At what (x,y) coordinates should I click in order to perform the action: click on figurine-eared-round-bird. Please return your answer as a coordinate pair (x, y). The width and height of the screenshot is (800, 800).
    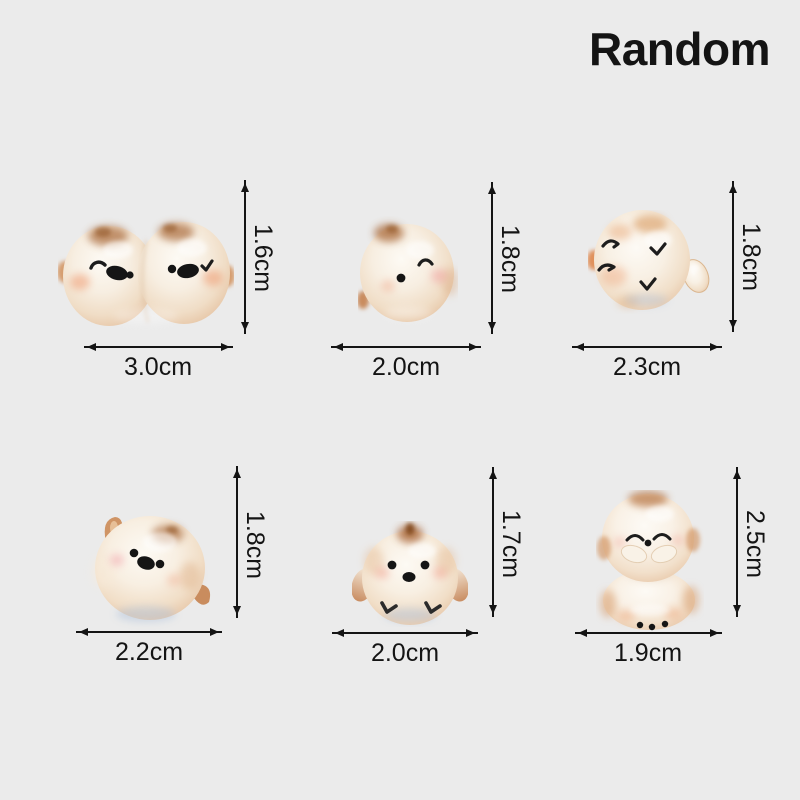
    Looking at the image, I should click on (151, 569).